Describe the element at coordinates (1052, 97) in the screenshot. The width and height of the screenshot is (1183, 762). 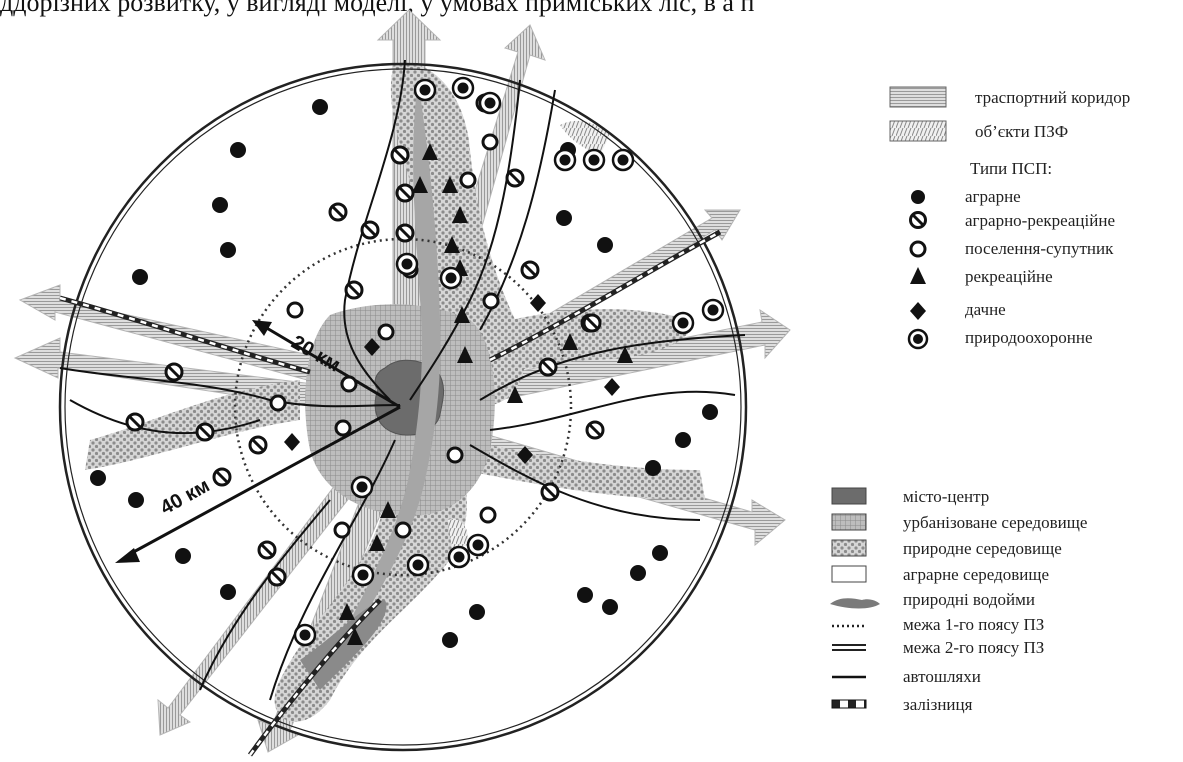
I see `legend-label-transport-corridor: траспортний коридор` at that location.